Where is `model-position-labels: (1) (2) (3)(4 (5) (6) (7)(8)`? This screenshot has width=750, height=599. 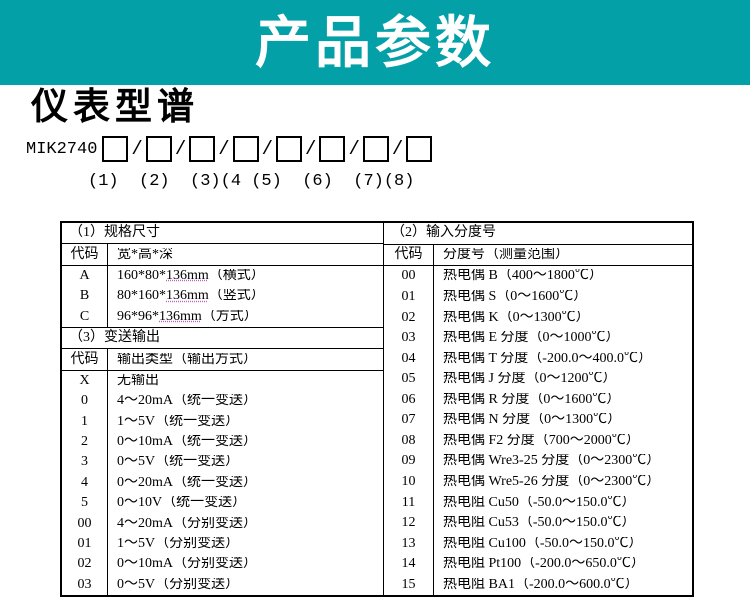
model-position-labels: (1) (2) (3)(4 (5) (6) (7)(8) is located at coordinates (251, 181).